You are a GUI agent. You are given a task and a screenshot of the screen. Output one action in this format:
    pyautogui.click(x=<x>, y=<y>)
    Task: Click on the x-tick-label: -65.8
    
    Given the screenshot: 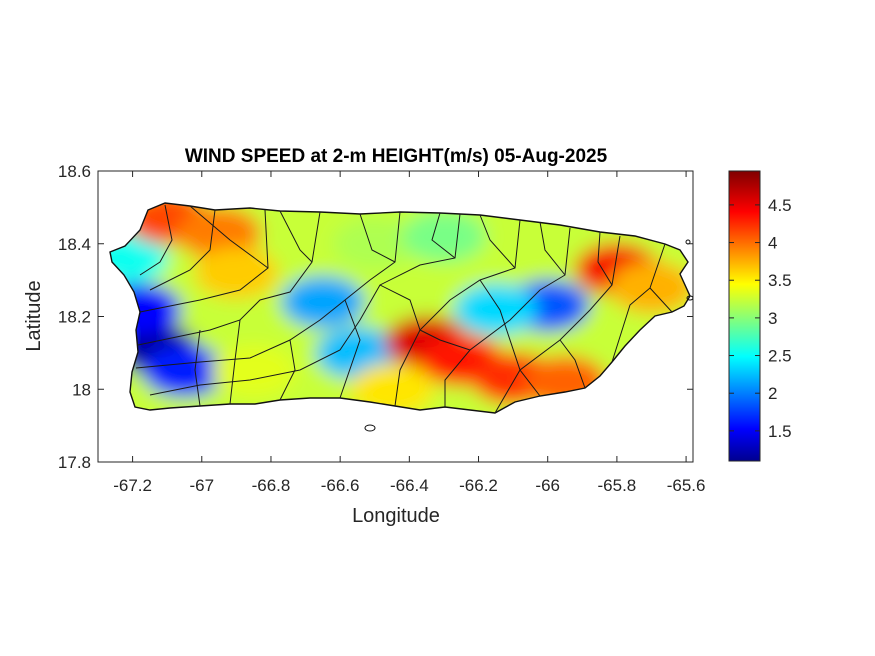 What is the action you would take?
    pyautogui.click(x=617, y=485)
    